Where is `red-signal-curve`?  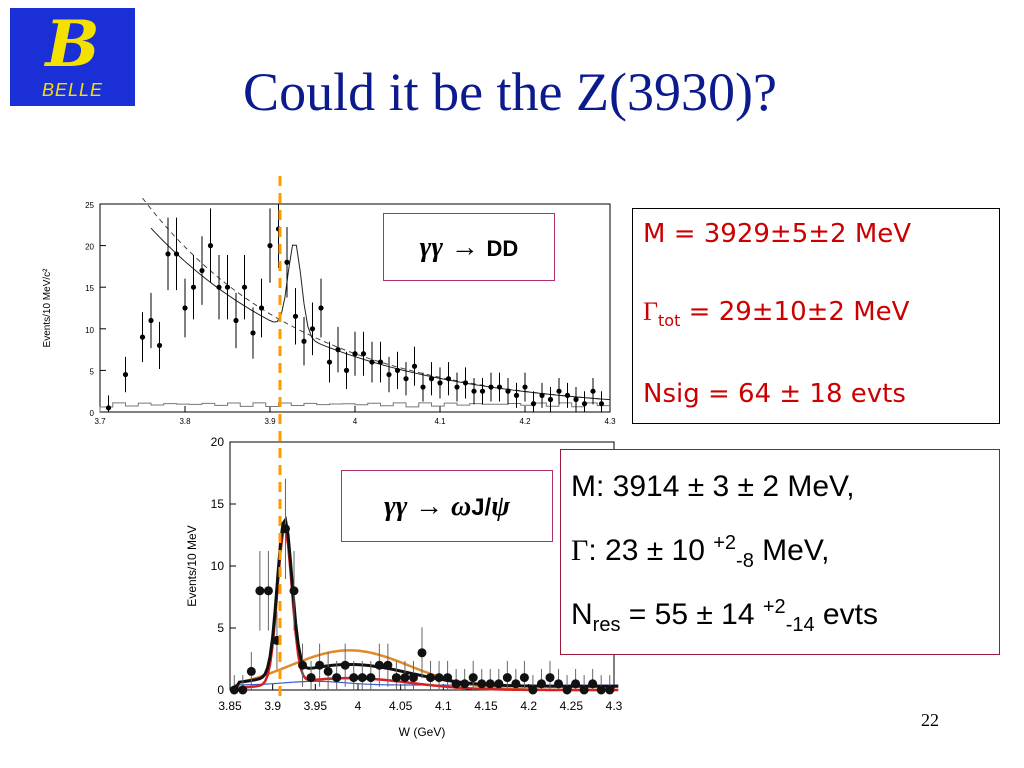 red-signal-curve is located at coordinates (426, 609).